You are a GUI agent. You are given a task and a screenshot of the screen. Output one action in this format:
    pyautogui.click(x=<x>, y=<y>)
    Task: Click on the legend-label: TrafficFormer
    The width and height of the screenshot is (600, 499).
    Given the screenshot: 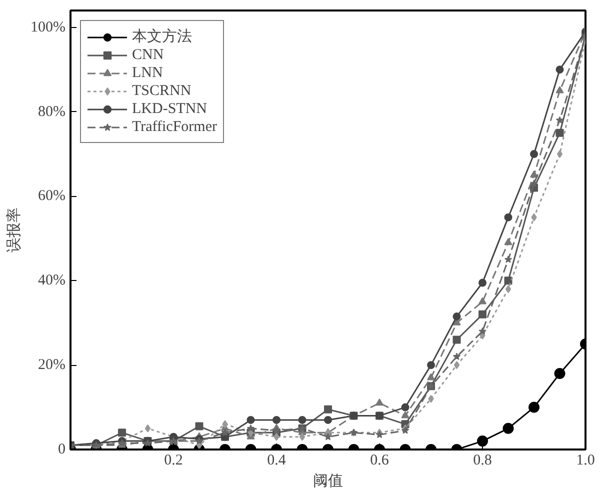 What is the action you would take?
    pyautogui.click(x=174, y=127)
    